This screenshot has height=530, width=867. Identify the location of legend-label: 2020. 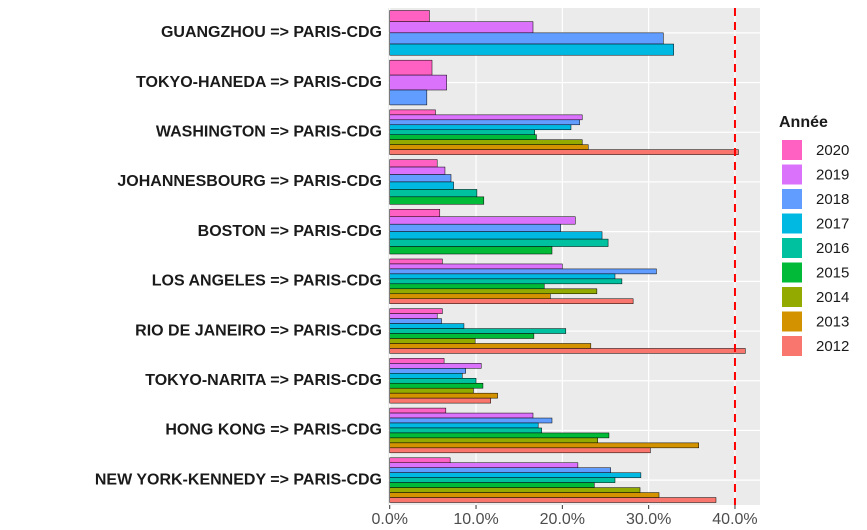
(832, 150).